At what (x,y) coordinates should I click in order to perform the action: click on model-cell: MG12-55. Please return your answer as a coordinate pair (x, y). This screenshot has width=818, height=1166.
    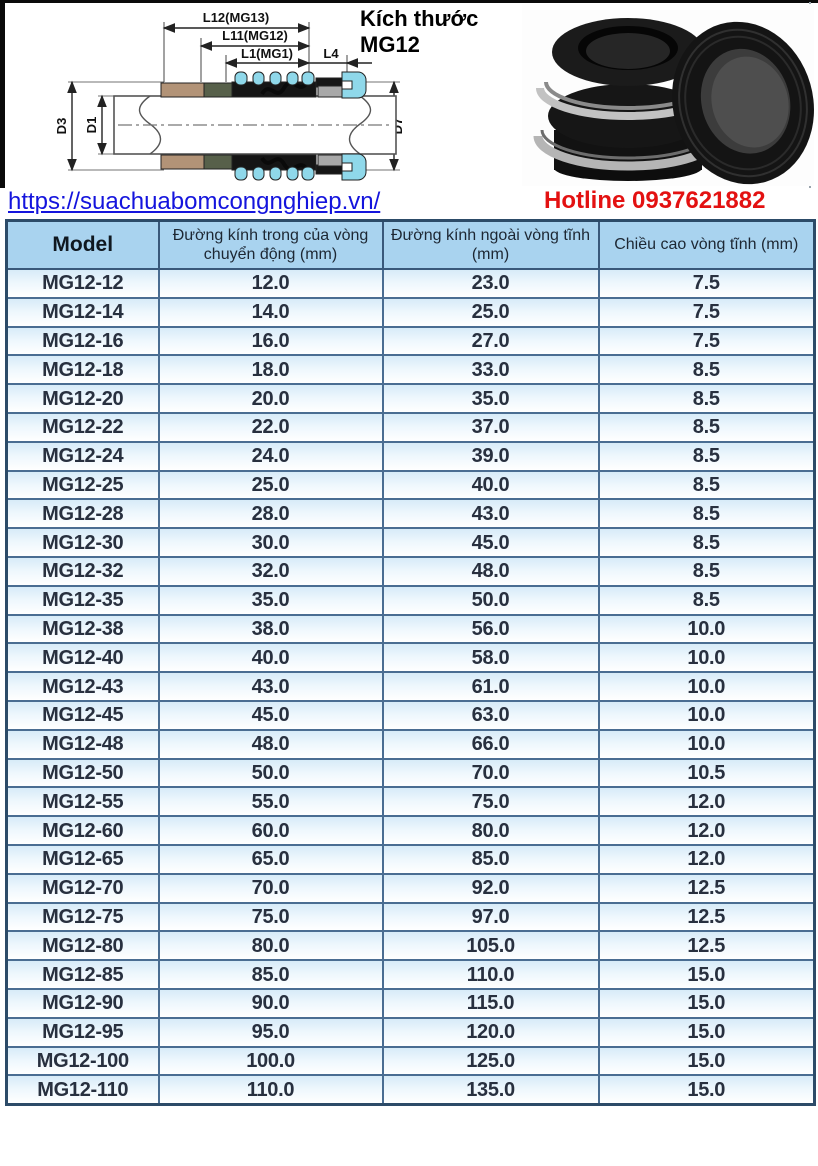
    Looking at the image, I should click on (82, 802).